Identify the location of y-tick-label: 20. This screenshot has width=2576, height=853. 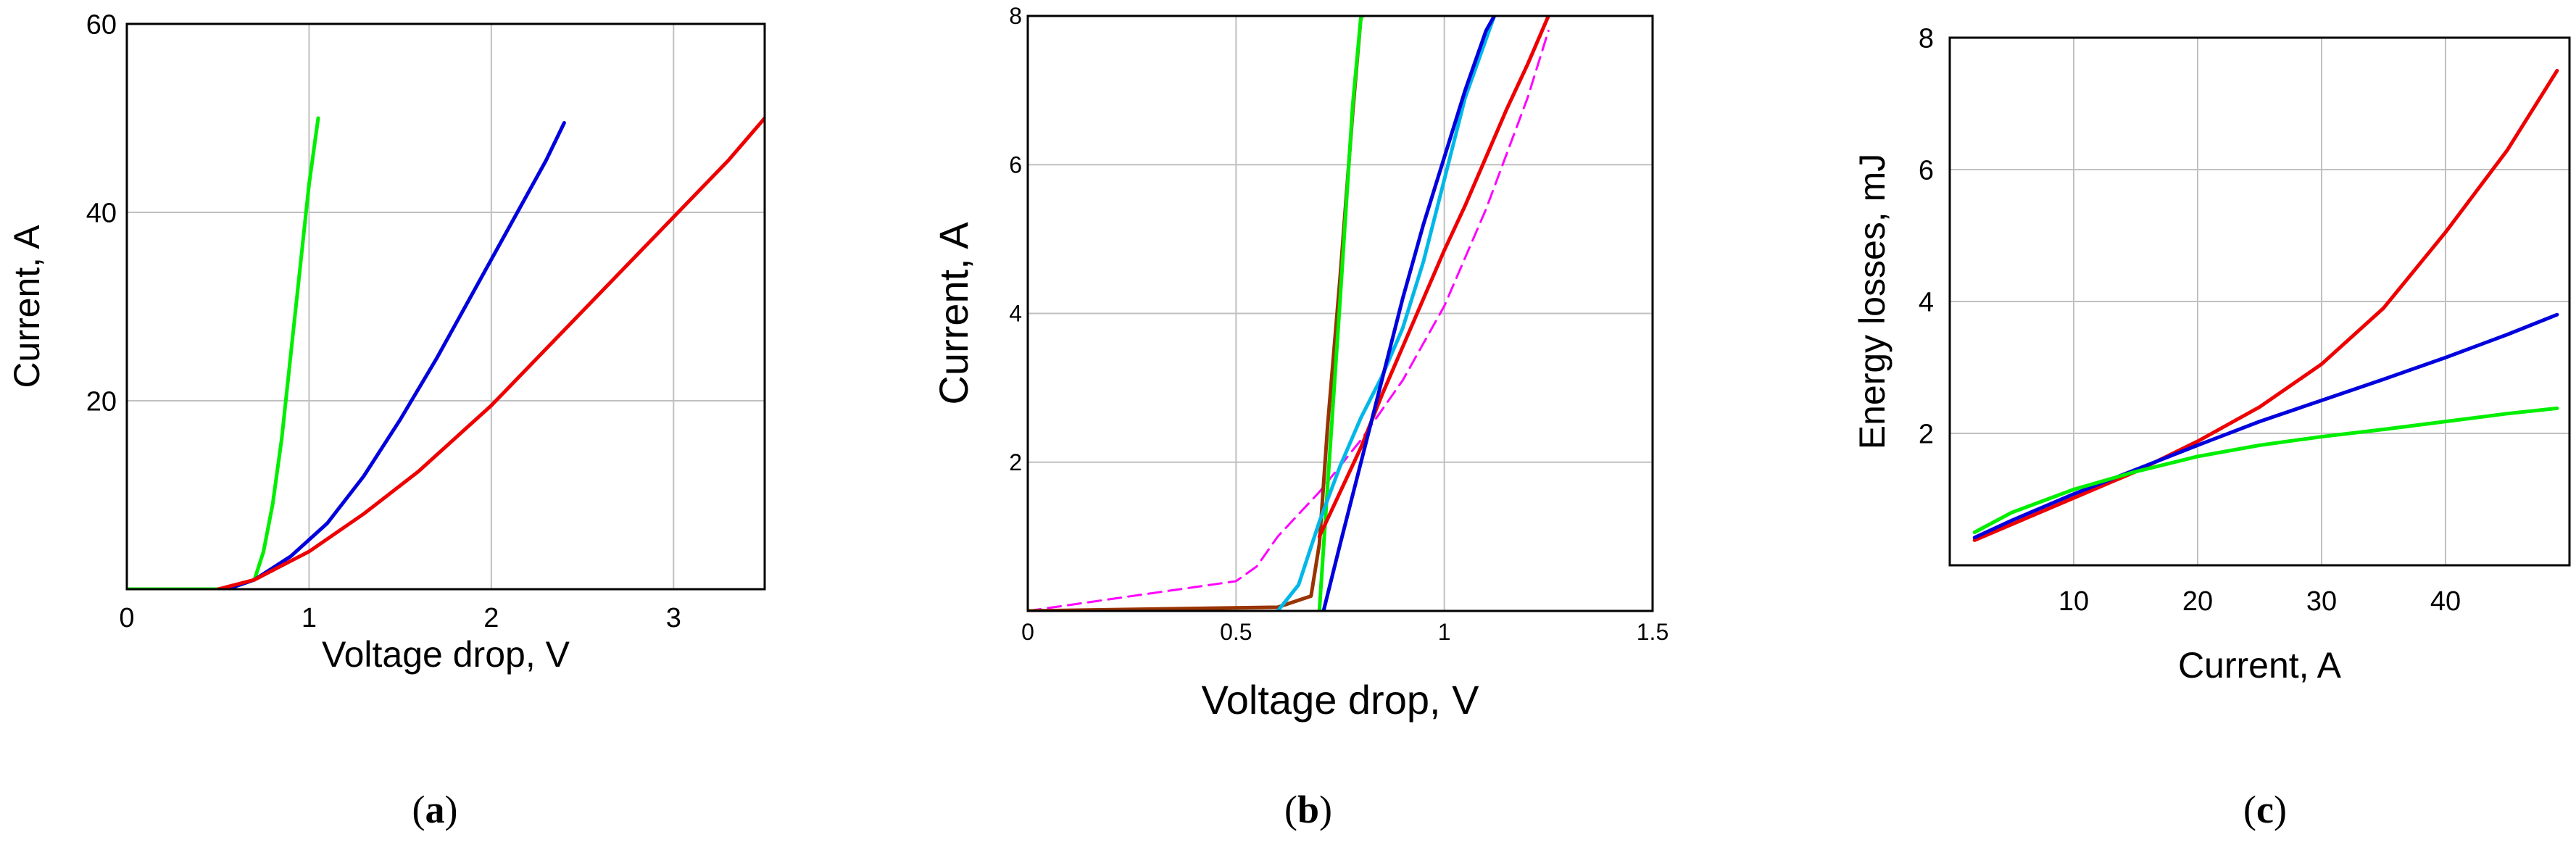
(101, 401).